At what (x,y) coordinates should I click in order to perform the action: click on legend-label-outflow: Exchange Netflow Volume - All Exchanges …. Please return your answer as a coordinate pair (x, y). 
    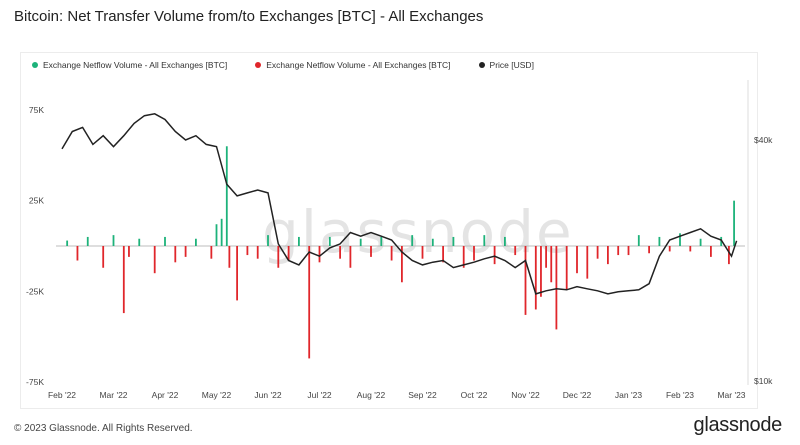
    Looking at the image, I should click on (358, 65).